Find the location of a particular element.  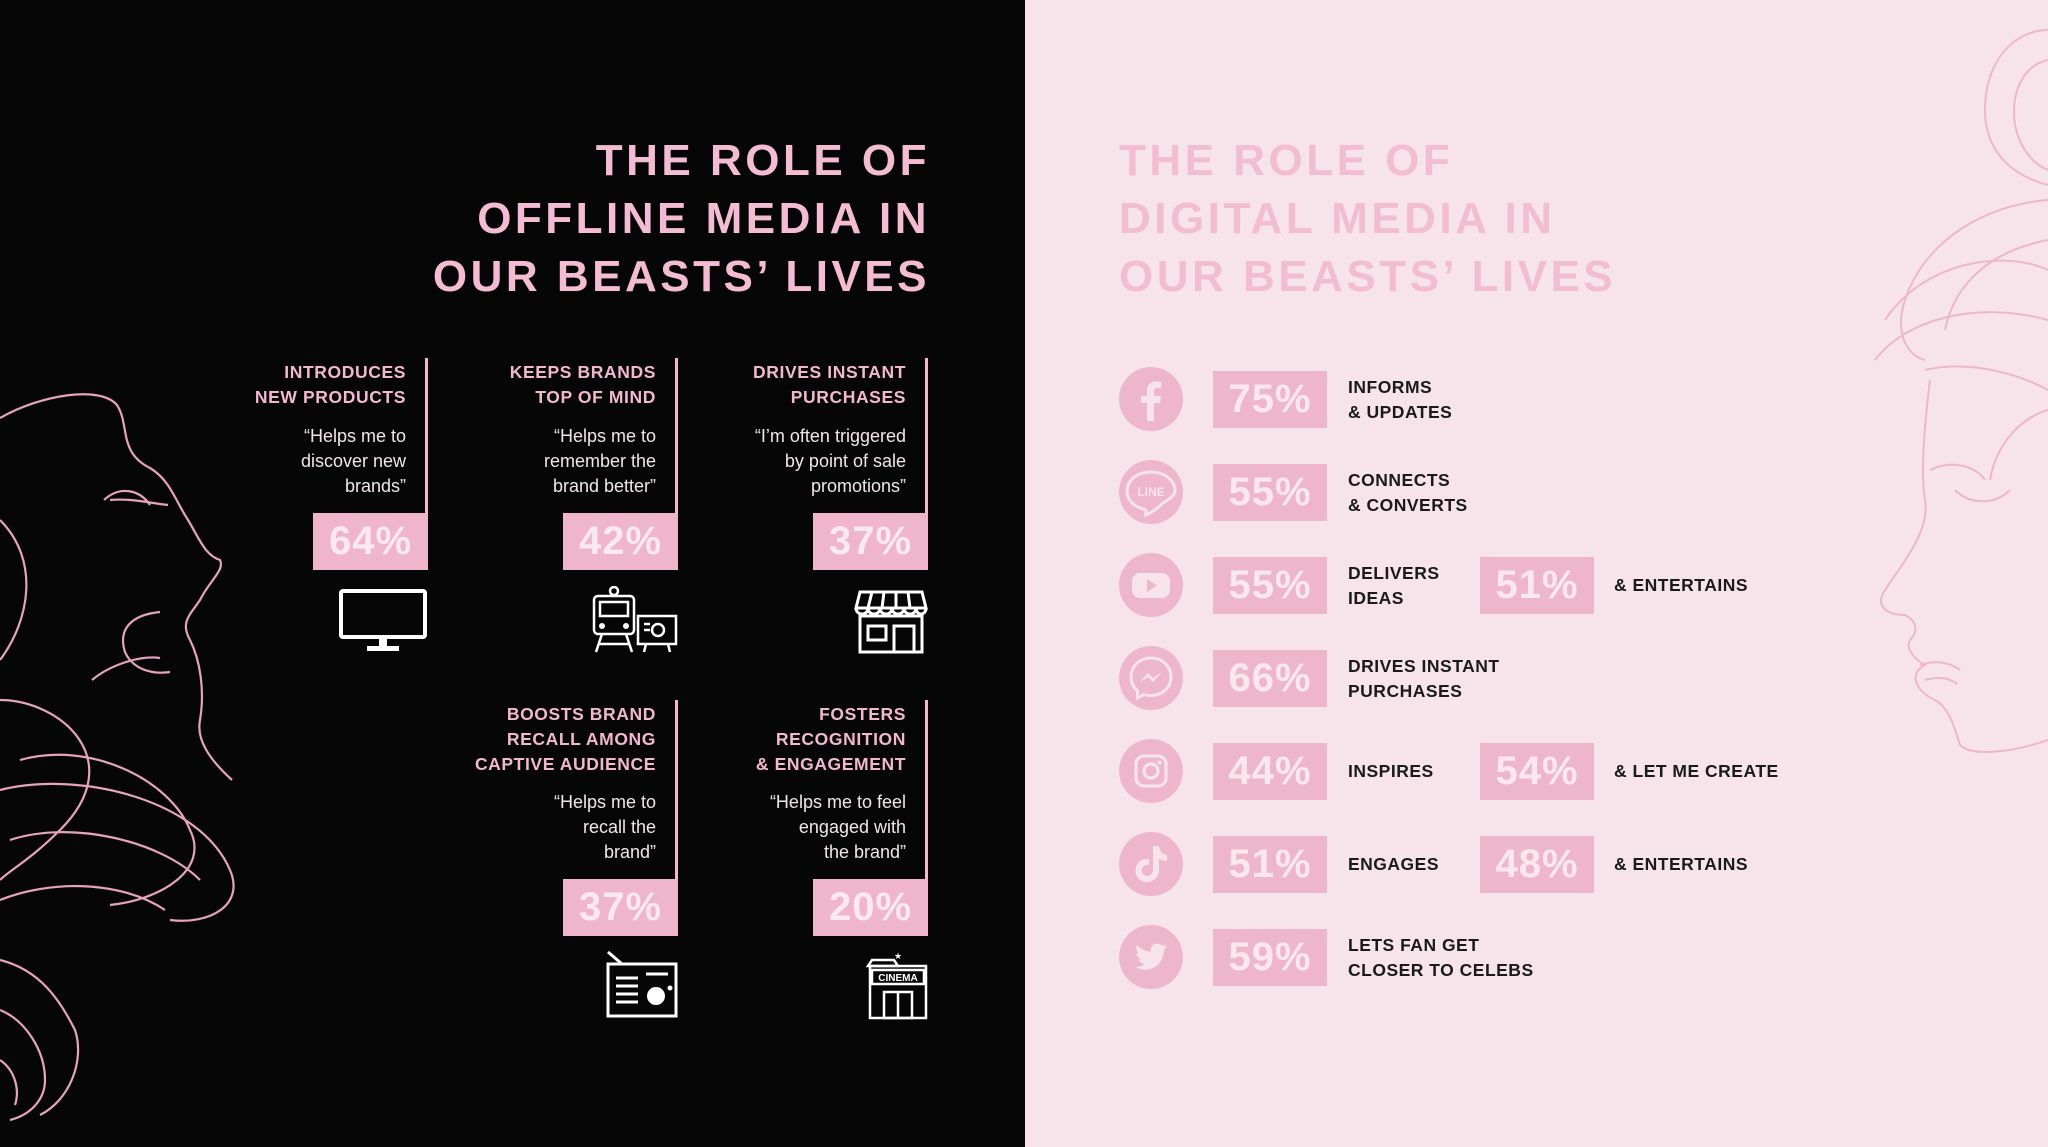

card-heading-line: TOP OF MIND is located at coordinates (595, 397).